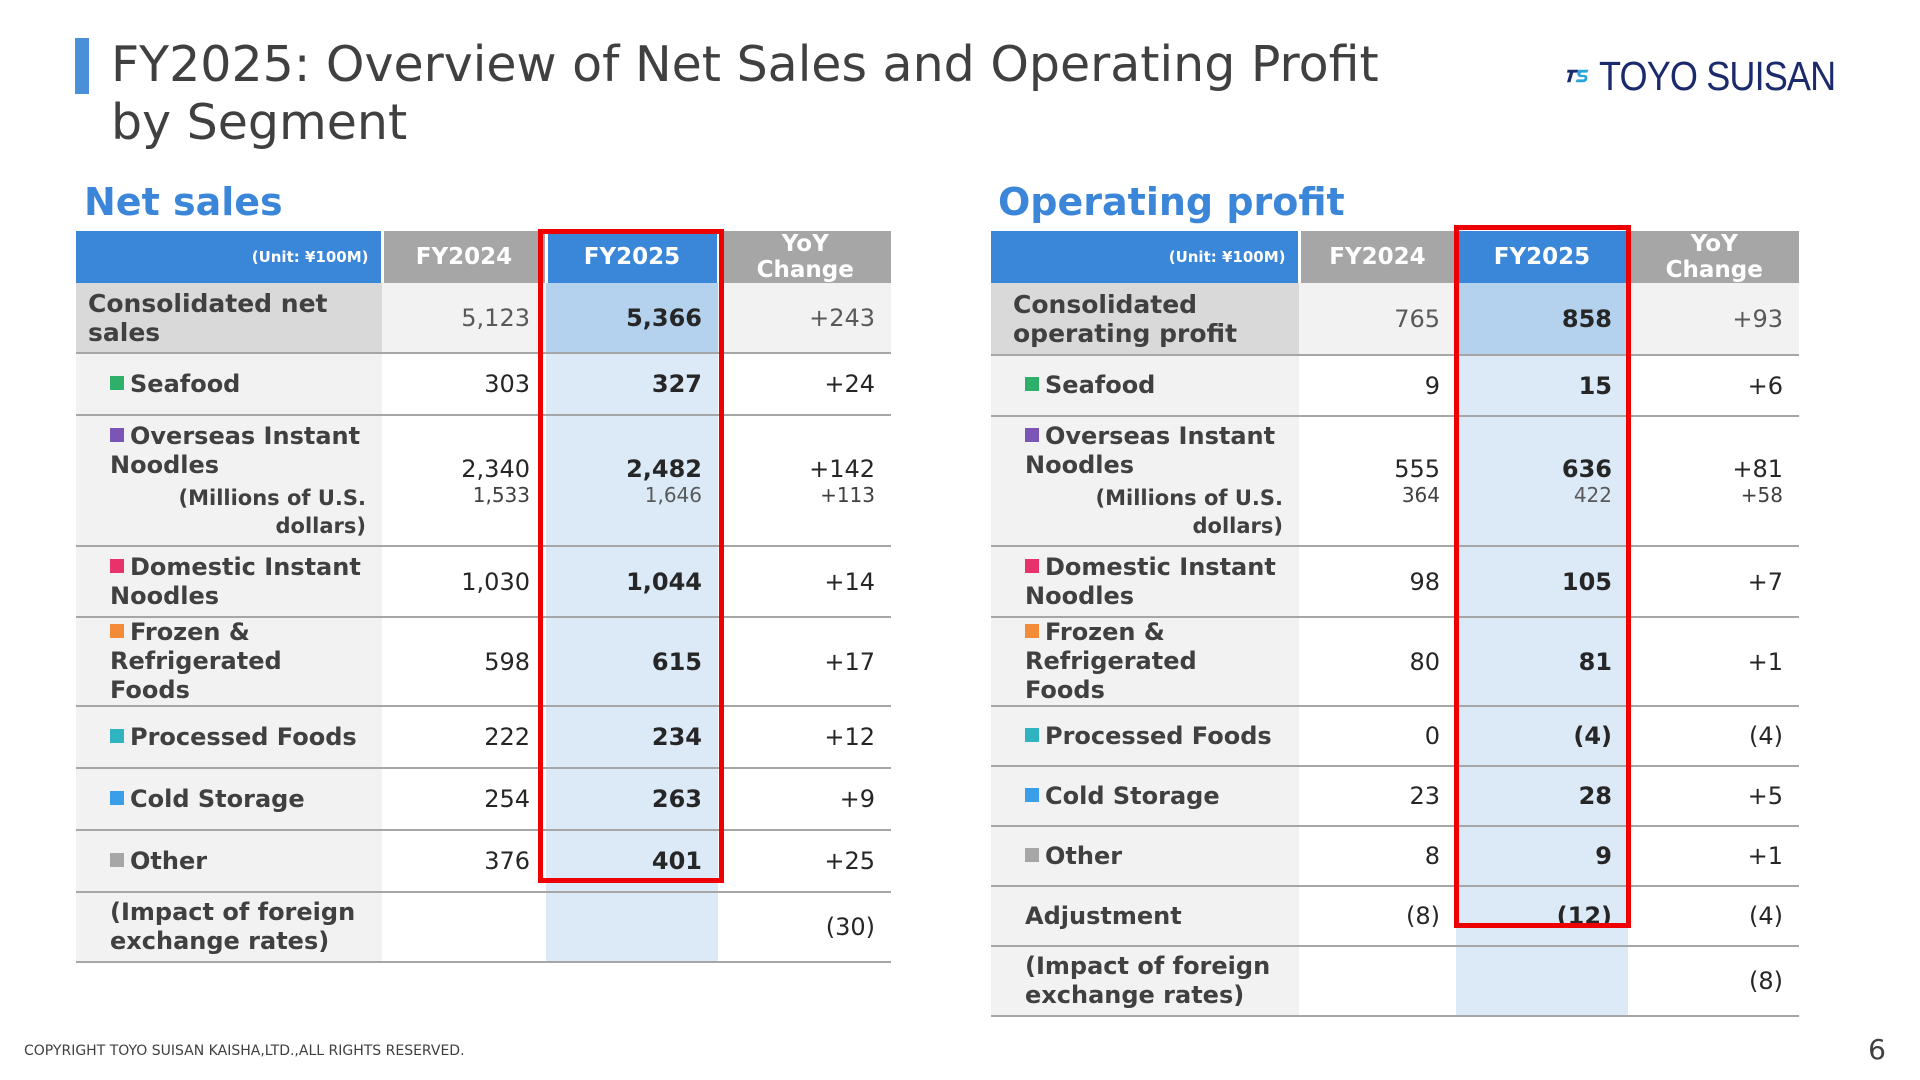  Describe the element at coordinates (804, 384) in the screenshot. I see `value-yoy: +24` at that location.